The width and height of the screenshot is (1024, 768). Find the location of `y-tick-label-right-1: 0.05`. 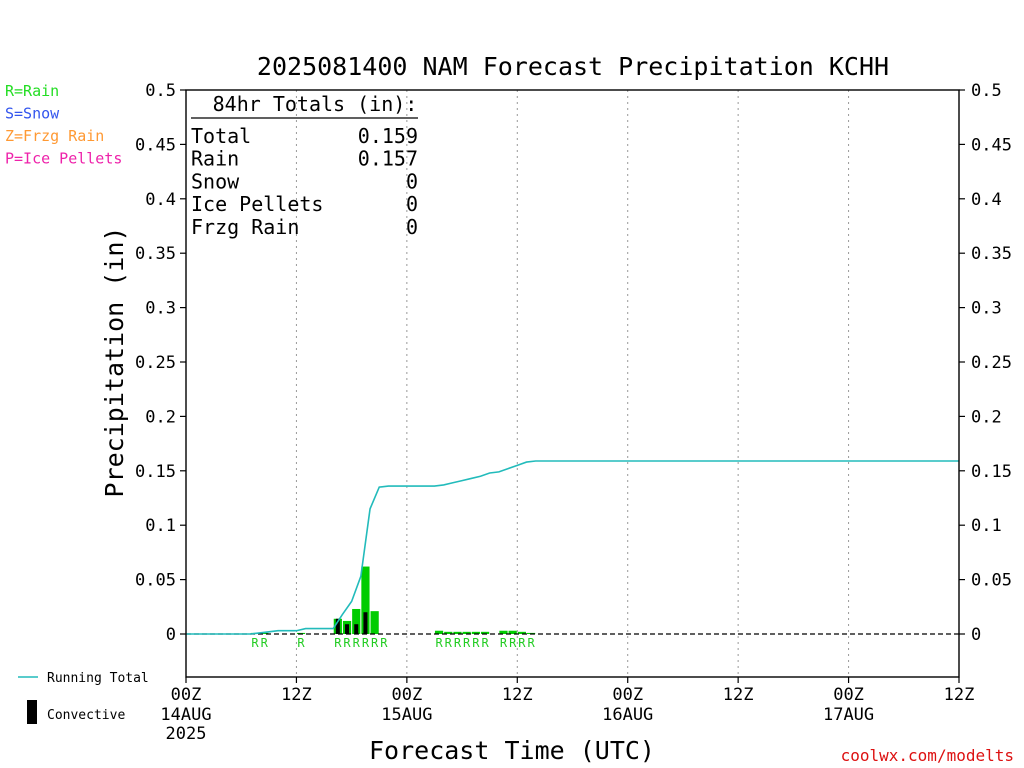

y-tick-label-right-1: 0.05 is located at coordinates (991, 581).